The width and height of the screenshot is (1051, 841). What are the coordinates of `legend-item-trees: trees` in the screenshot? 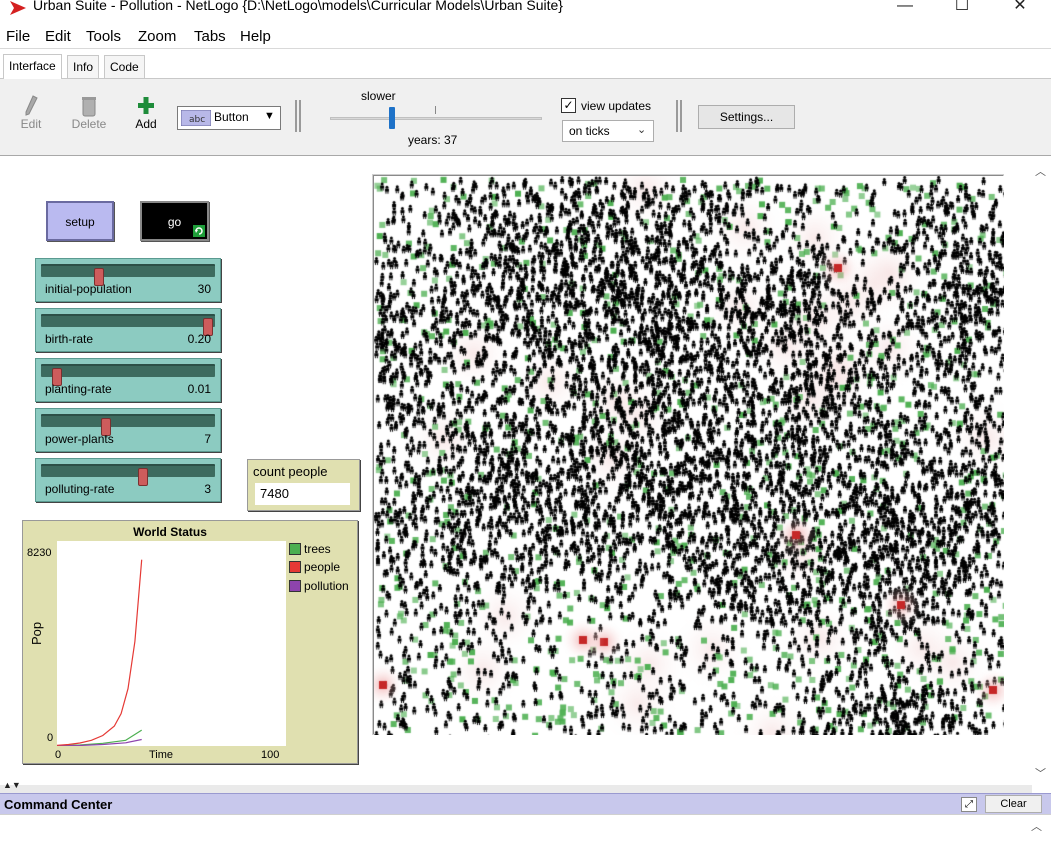 It's located at (310, 549).